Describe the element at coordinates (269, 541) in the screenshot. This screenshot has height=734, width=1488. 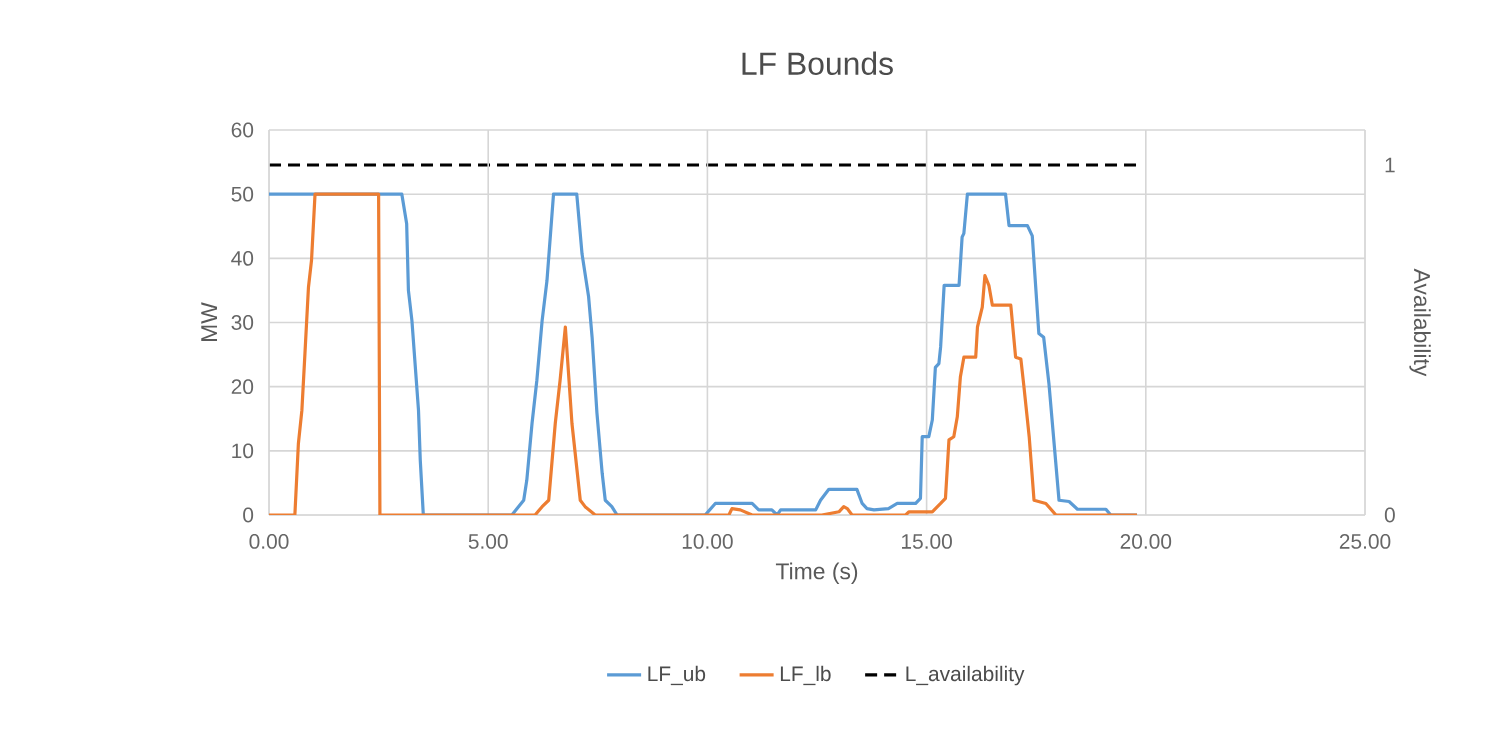
I see `x-tick-label: 0.00` at that location.